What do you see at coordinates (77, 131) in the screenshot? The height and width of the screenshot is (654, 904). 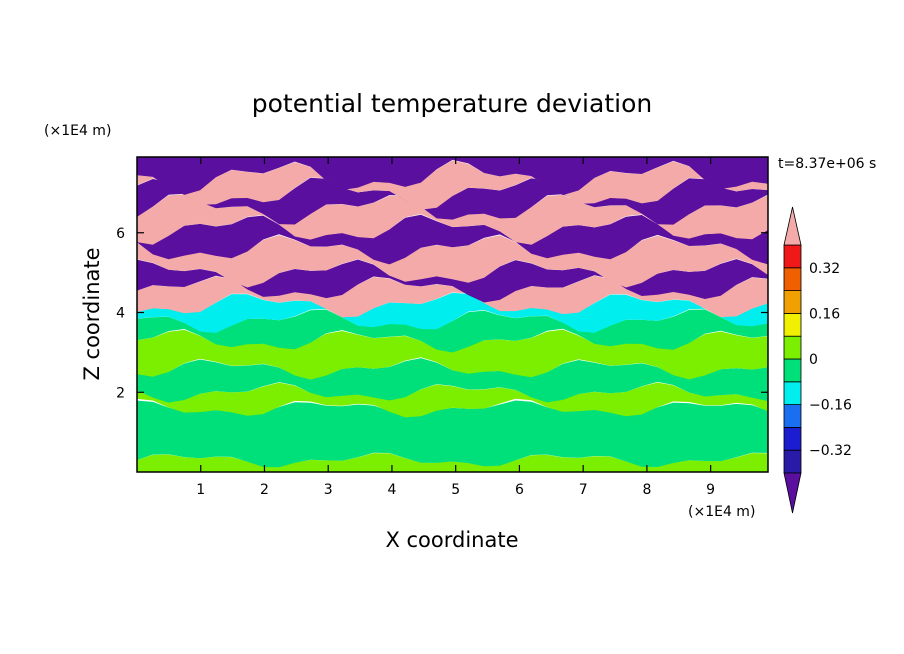 I see `y-unit-label: (×1E4 m)` at bounding box center [77, 131].